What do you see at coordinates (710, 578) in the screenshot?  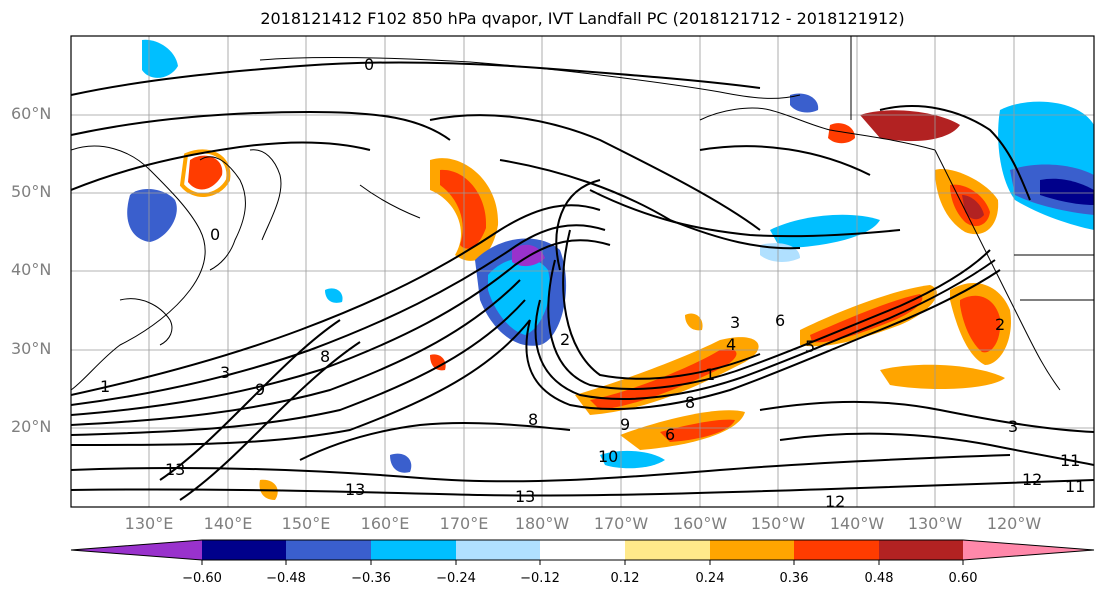 I see `colorbar-tick-label: 0.24` at bounding box center [710, 578].